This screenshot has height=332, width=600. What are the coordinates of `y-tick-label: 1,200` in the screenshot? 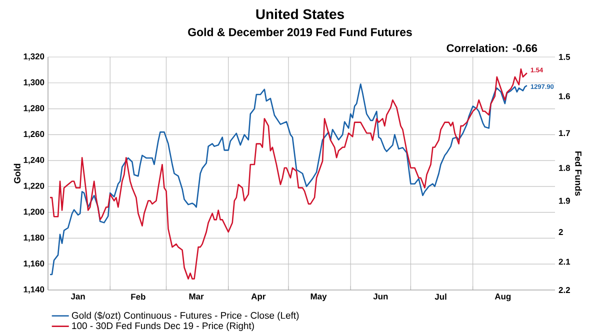 It's located at (34, 212).